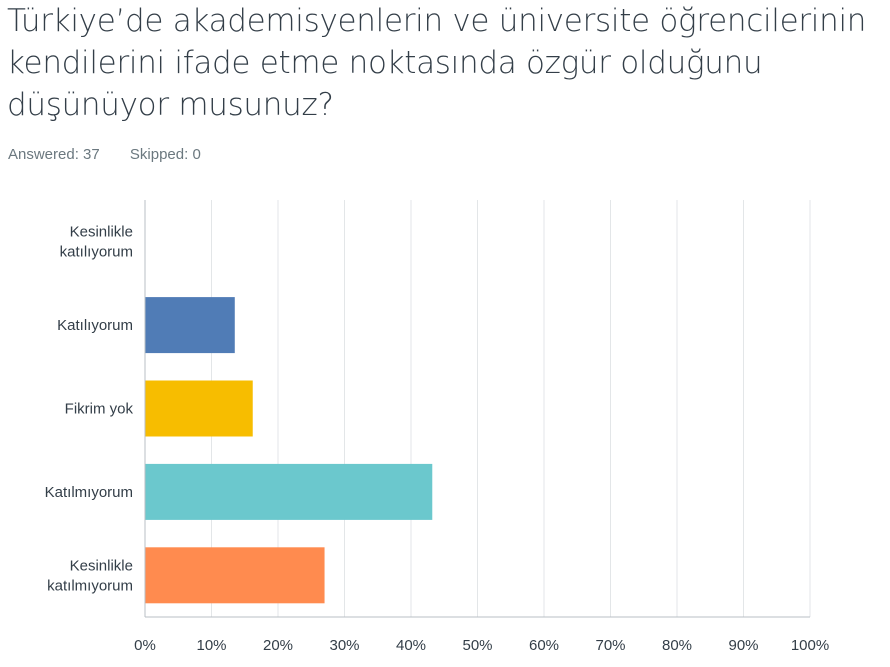 This screenshot has height=667, width=890. What do you see at coordinates (477, 645) in the screenshot?
I see `x-tick-label: 50%` at bounding box center [477, 645].